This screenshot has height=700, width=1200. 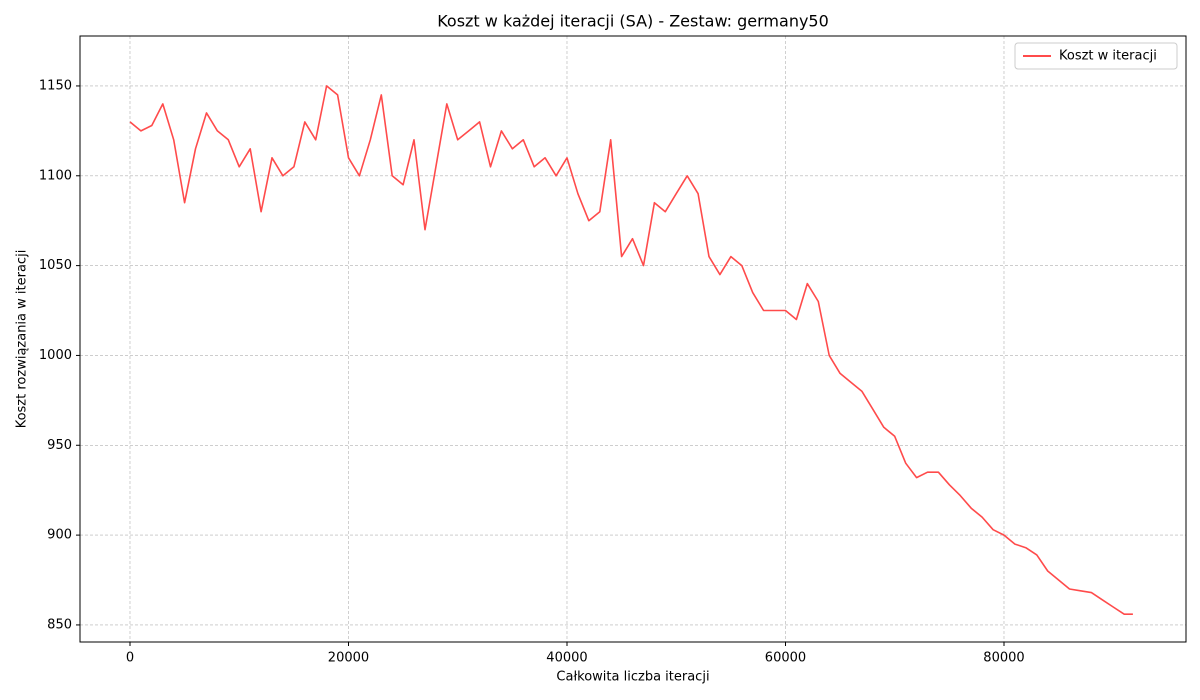 What do you see at coordinates (22, 339) in the screenshot?
I see `y-axis-label: Koszt rozwiązania w iteracji` at bounding box center [22, 339].